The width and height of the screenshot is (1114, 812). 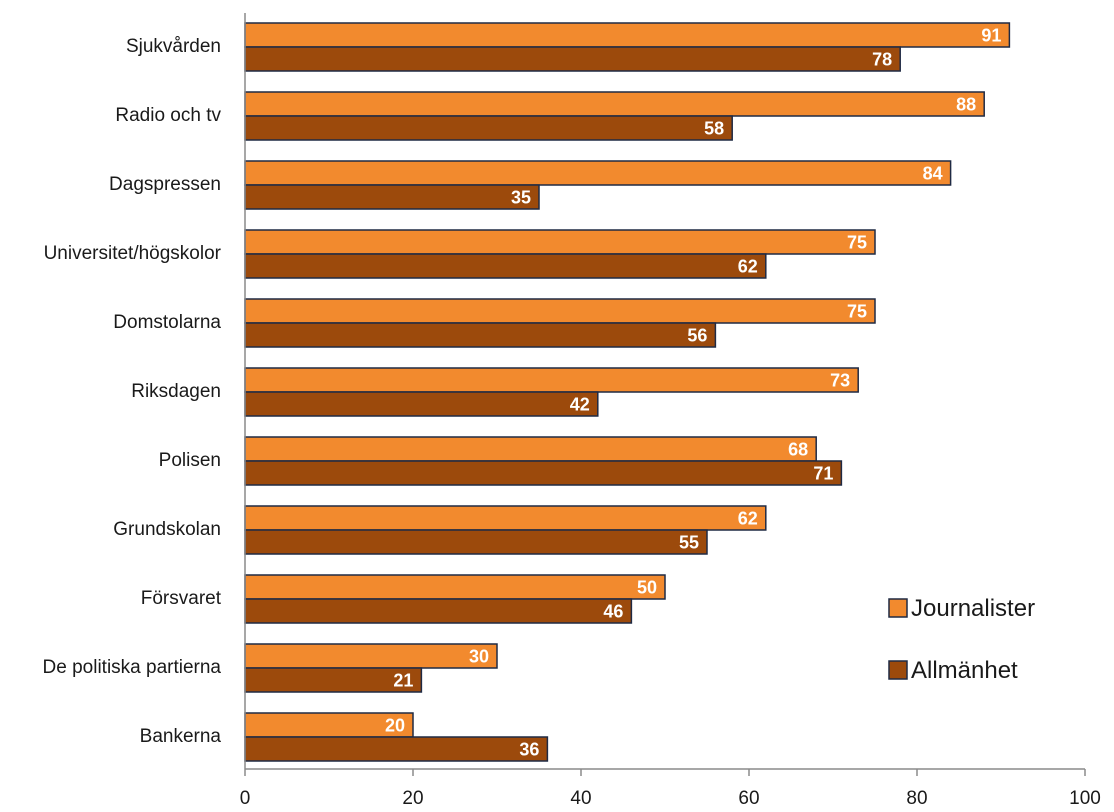 I want to click on category-label: Radio och tv, so click(x=168, y=115).